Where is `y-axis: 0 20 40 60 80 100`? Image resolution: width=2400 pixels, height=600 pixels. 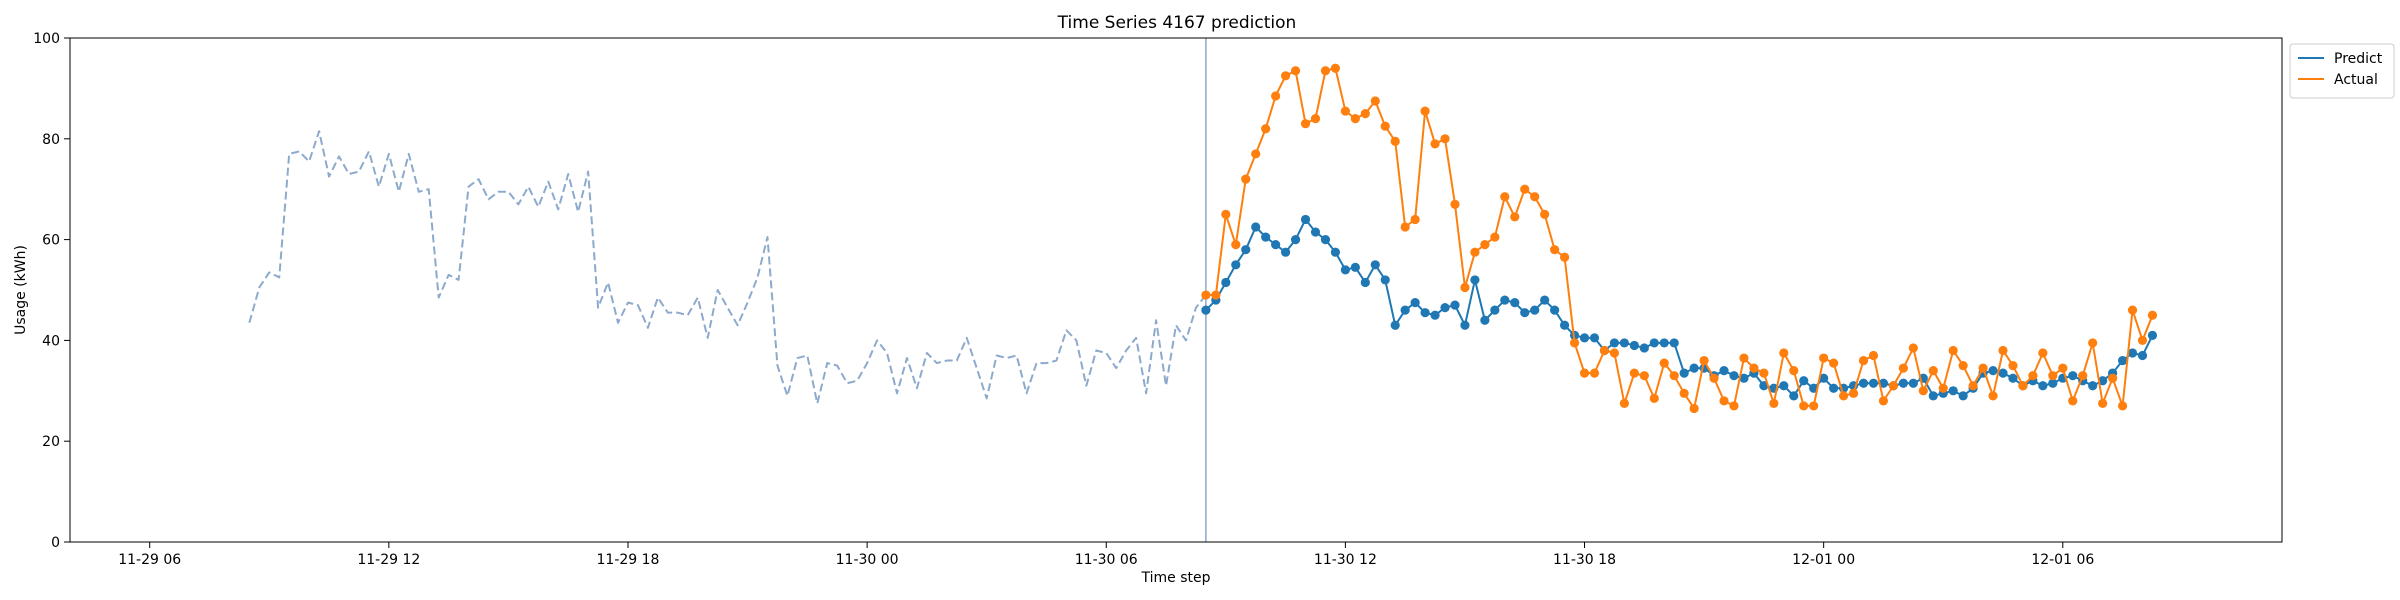 y-axis: 0 20 40 60 80 100 is located at coordinates (51, 291).